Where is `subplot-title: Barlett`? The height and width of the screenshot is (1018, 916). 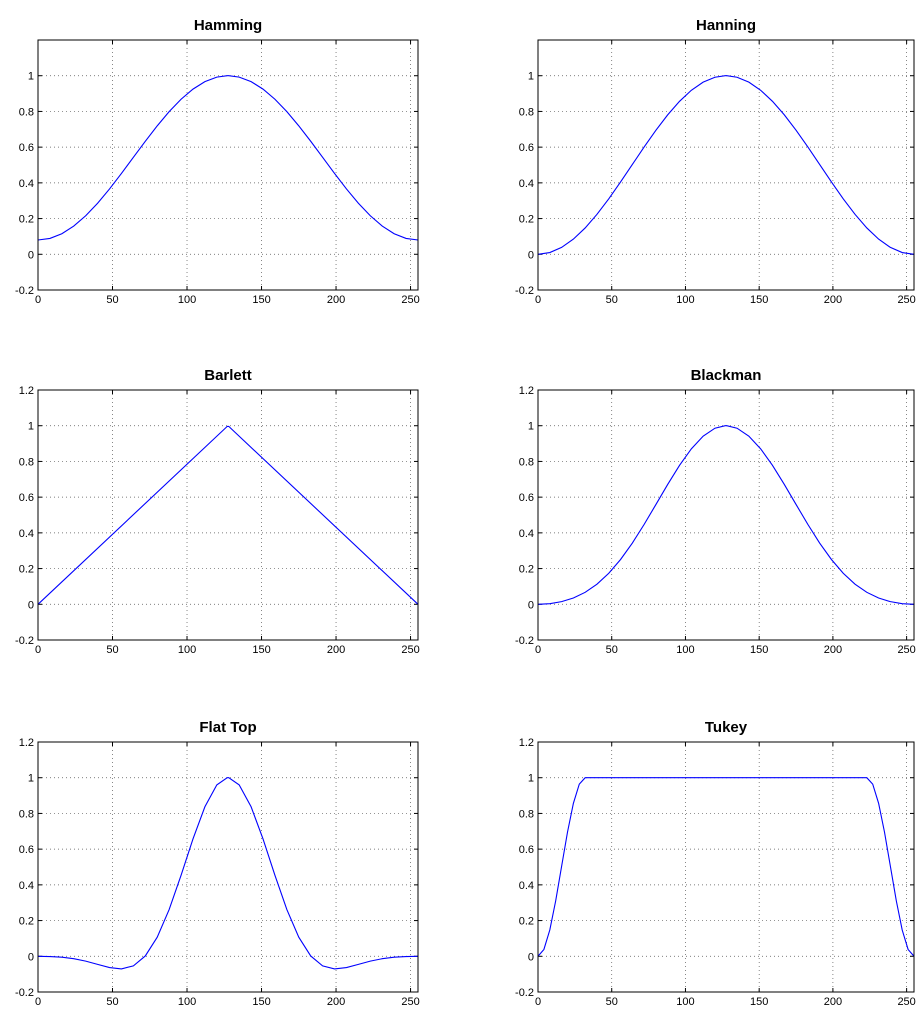
subplot-title: Barlett is located at coordinates (228, 375).